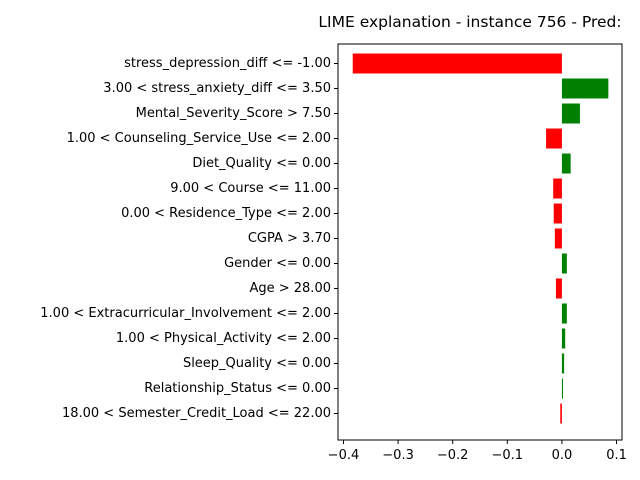 Image resolution: width=640 pixels, height=480 pixels. What do you see at coordinates (217, 88) in the screenshot?
I see `y-tick-label-1: 3.00 < stress_anxiety_diff <= 3.50` at bounding box center [217, 88].